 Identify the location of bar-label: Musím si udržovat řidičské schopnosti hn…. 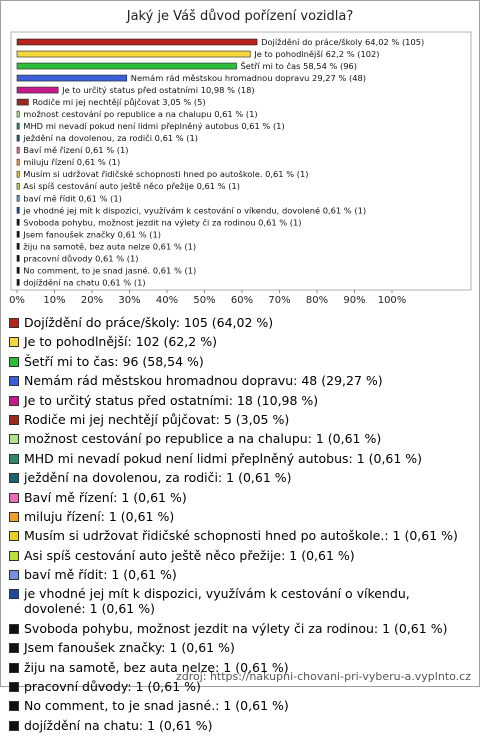
(165, 174).